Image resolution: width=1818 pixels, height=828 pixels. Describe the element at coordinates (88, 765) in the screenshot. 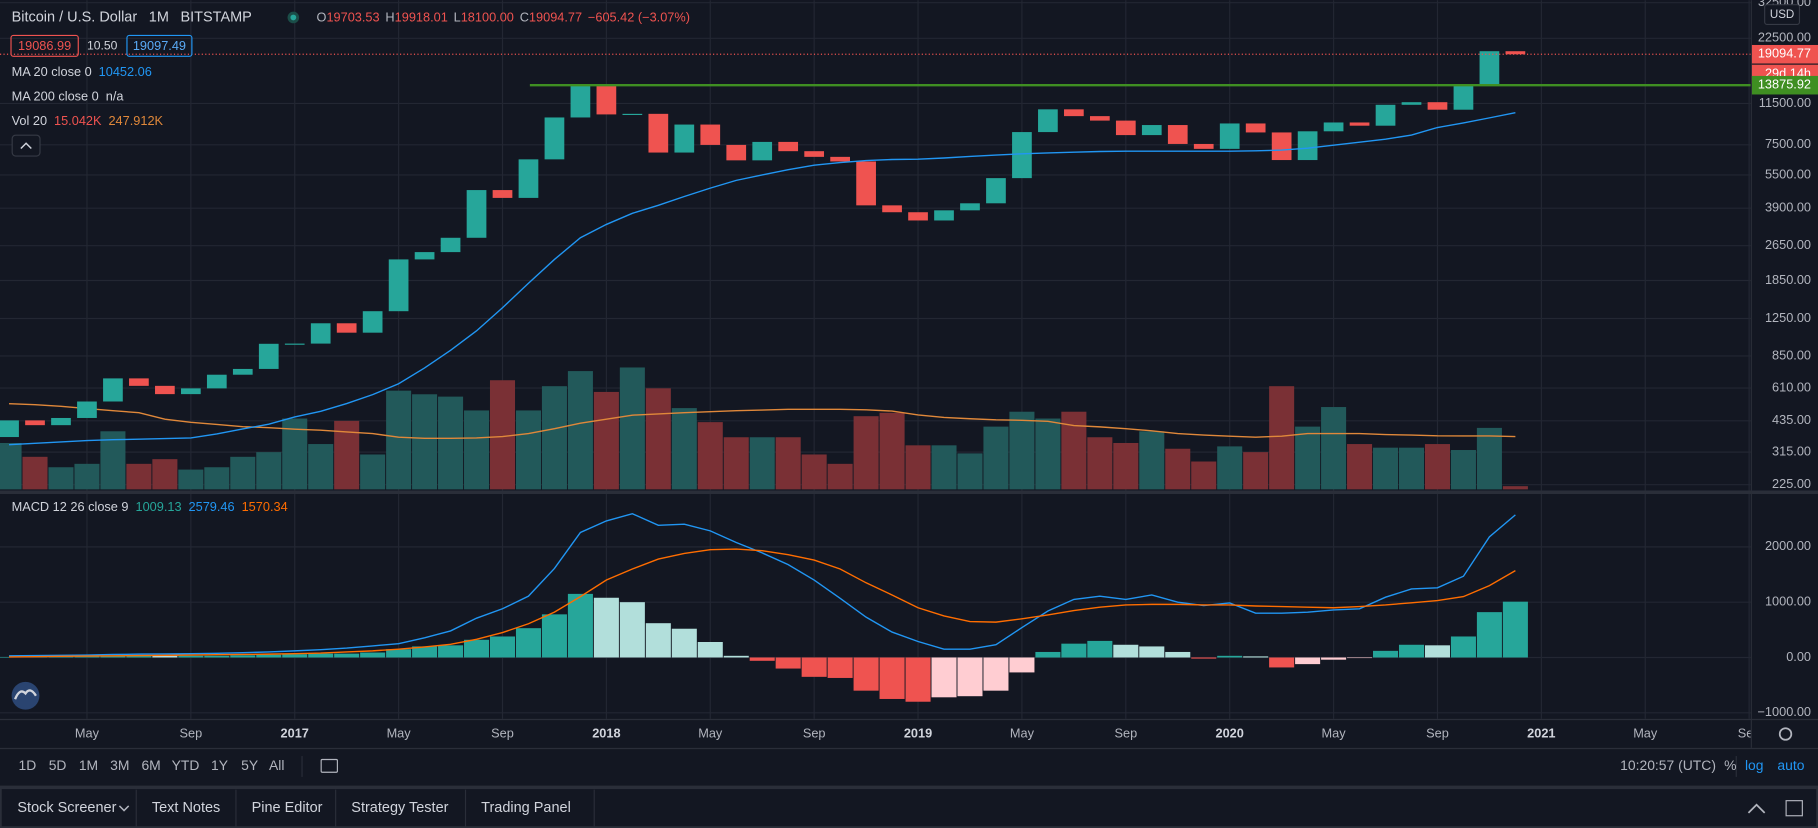

I see `range-button: 1M` at that location.